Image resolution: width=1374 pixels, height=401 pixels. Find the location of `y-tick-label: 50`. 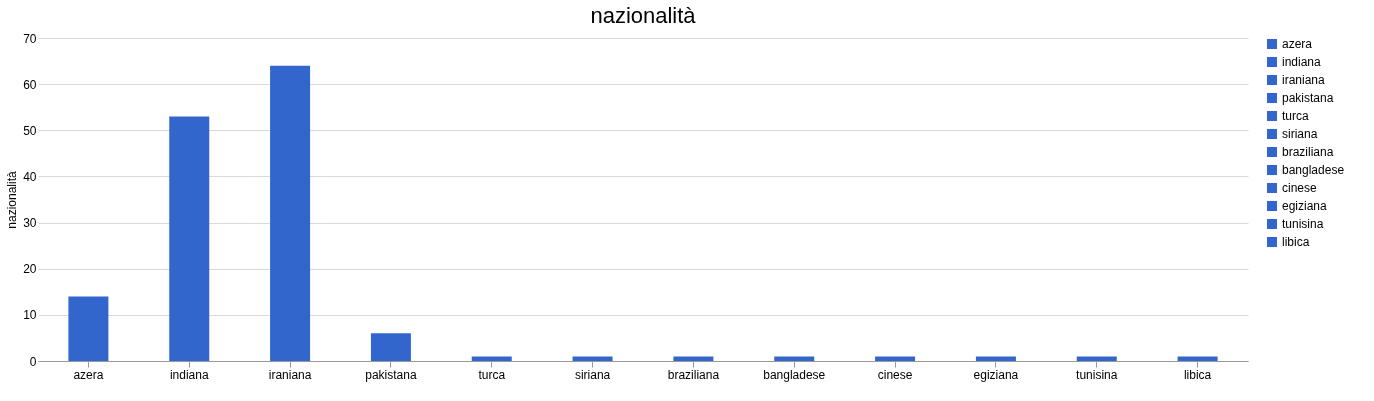

y-tick-label: 50 is located at coordinates (30, 130).